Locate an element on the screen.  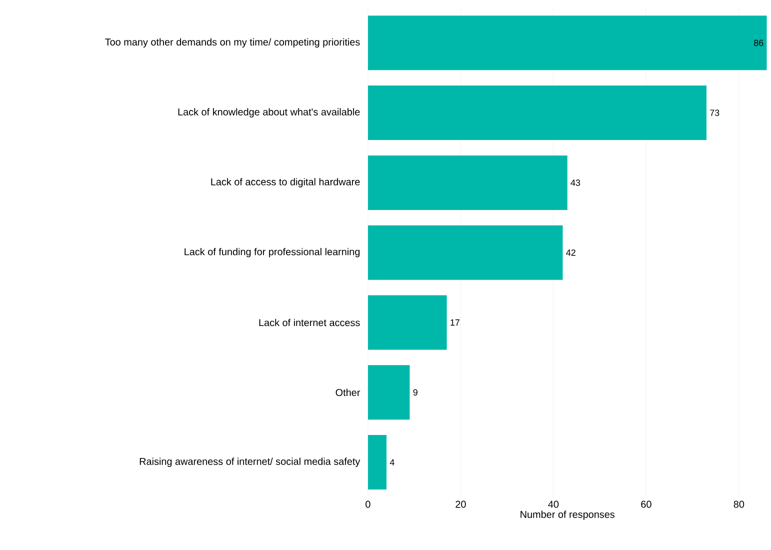
x-tick-label: 20 is located at coordinates (461, 504).